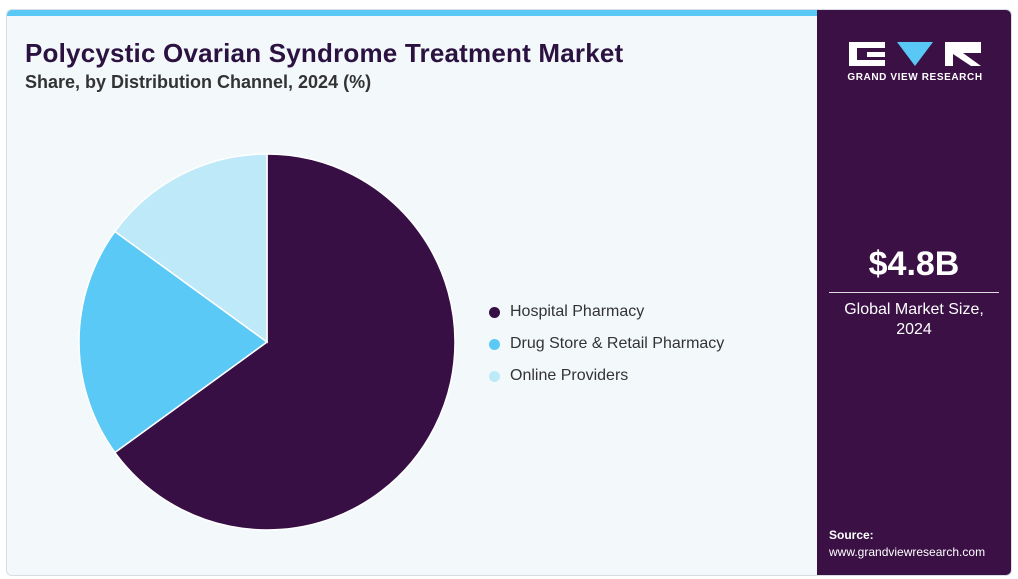  What do you see at coordinates (617, 343) in the screenshot?
I see `legend-label-drug-store-retail-pharmacy: Drug Store & Retail Pharmacy` at bounding box center [617, 343].